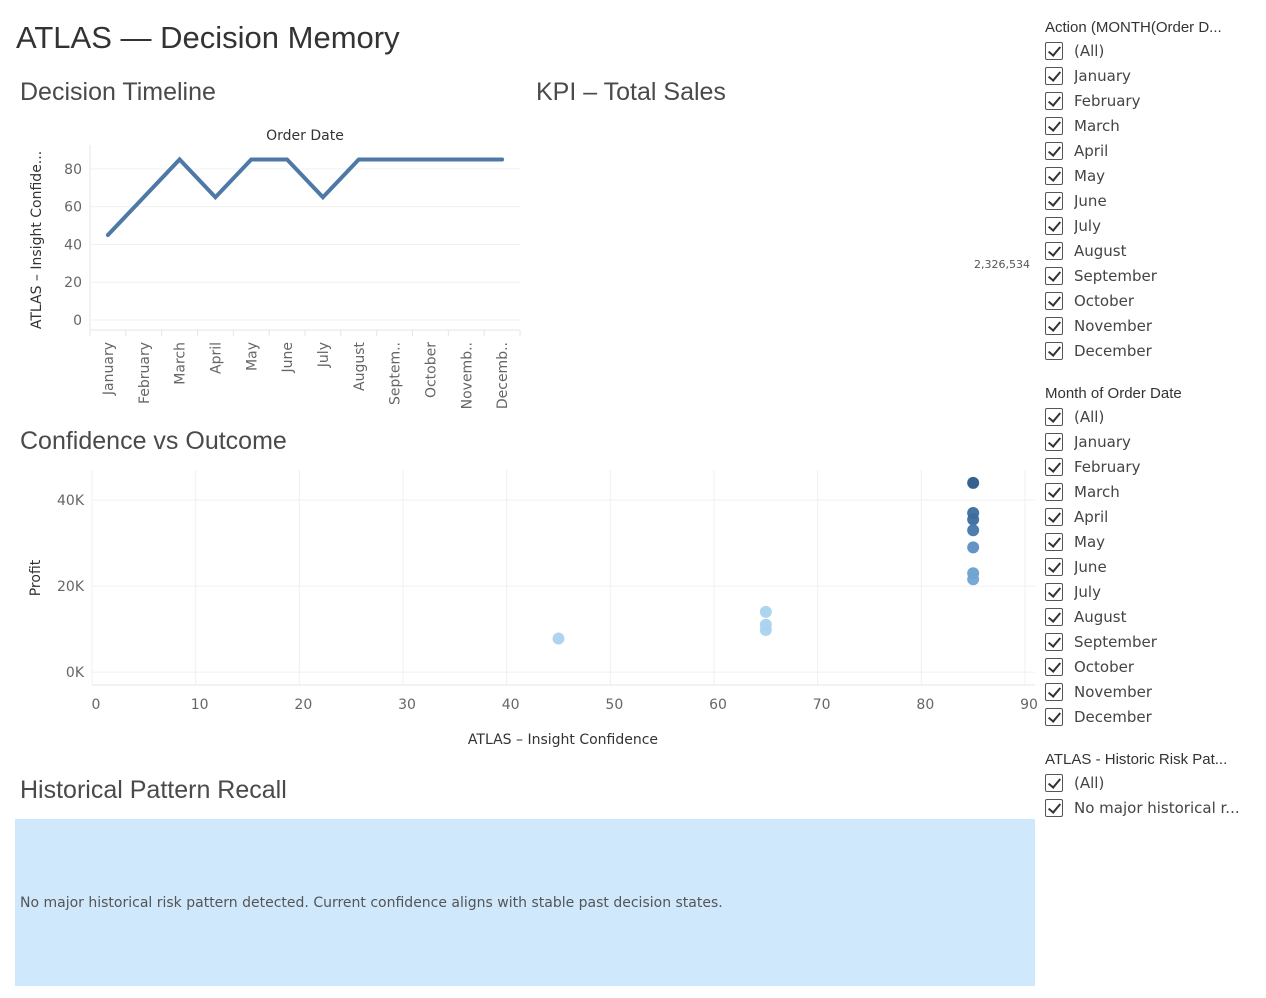  Describe the element at coordinates (1113, 325) in the screenshot. I see `filter-option-label: November` at that location.